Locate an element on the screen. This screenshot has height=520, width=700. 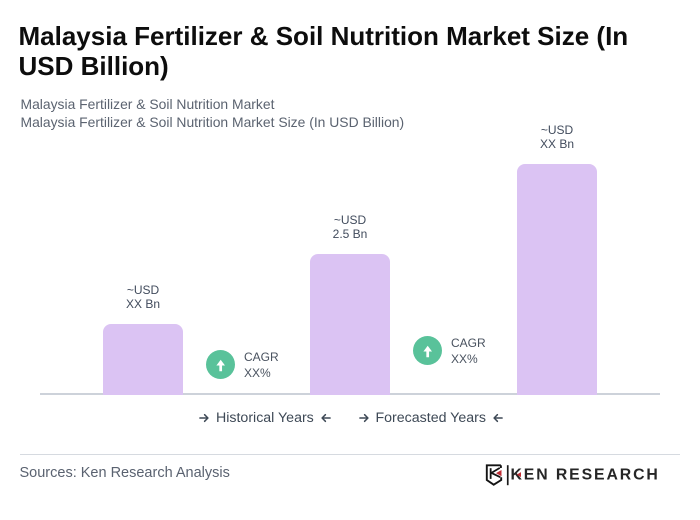
svg-text: KEN RESEARCH is located at coordinates (585, 475).